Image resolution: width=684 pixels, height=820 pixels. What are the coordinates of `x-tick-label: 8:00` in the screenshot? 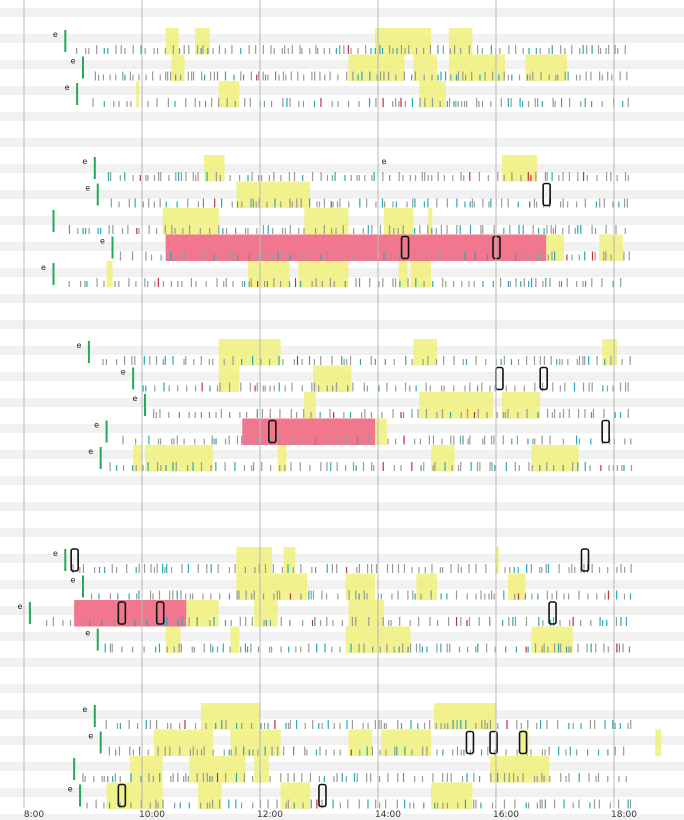 It's located at (34, 815).